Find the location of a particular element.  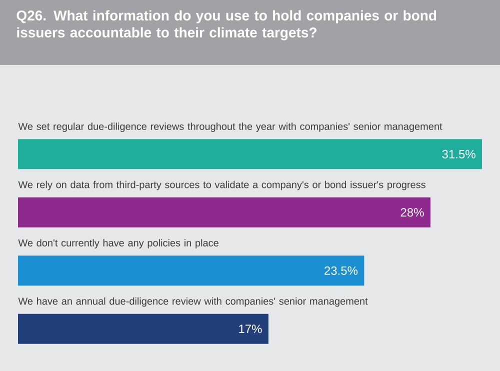

chart-title: Q26. What information do you use to hold companies or bond issuers accountable to their climate targets? is located at coordinates (226, 25).